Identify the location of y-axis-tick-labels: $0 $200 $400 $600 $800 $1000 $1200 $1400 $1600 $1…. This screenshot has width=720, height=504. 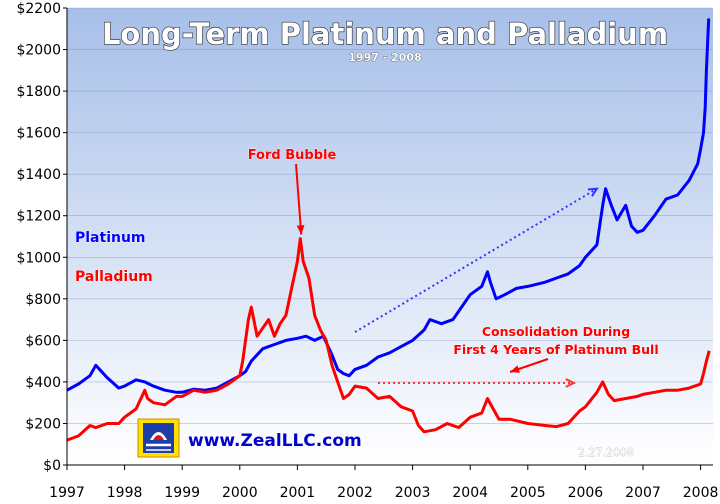
(38, 237).